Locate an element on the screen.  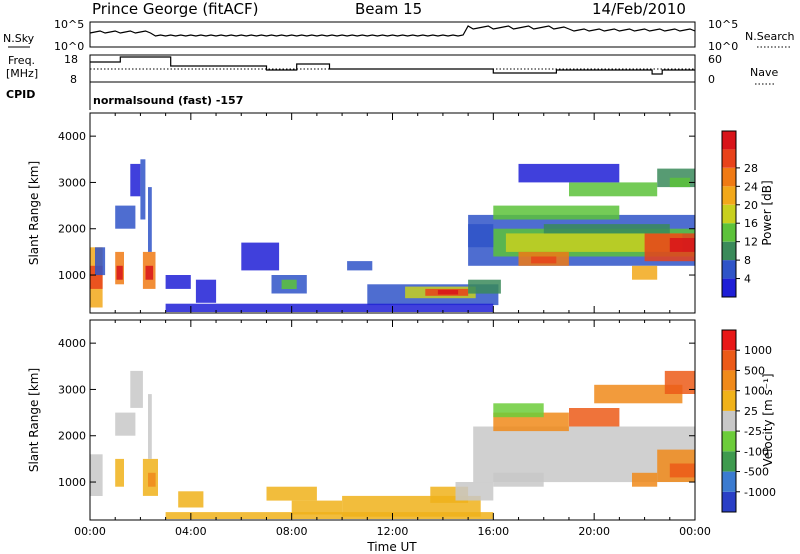
velocity-ylabel: Slant Range [km] is located at coordinates (34, 420).